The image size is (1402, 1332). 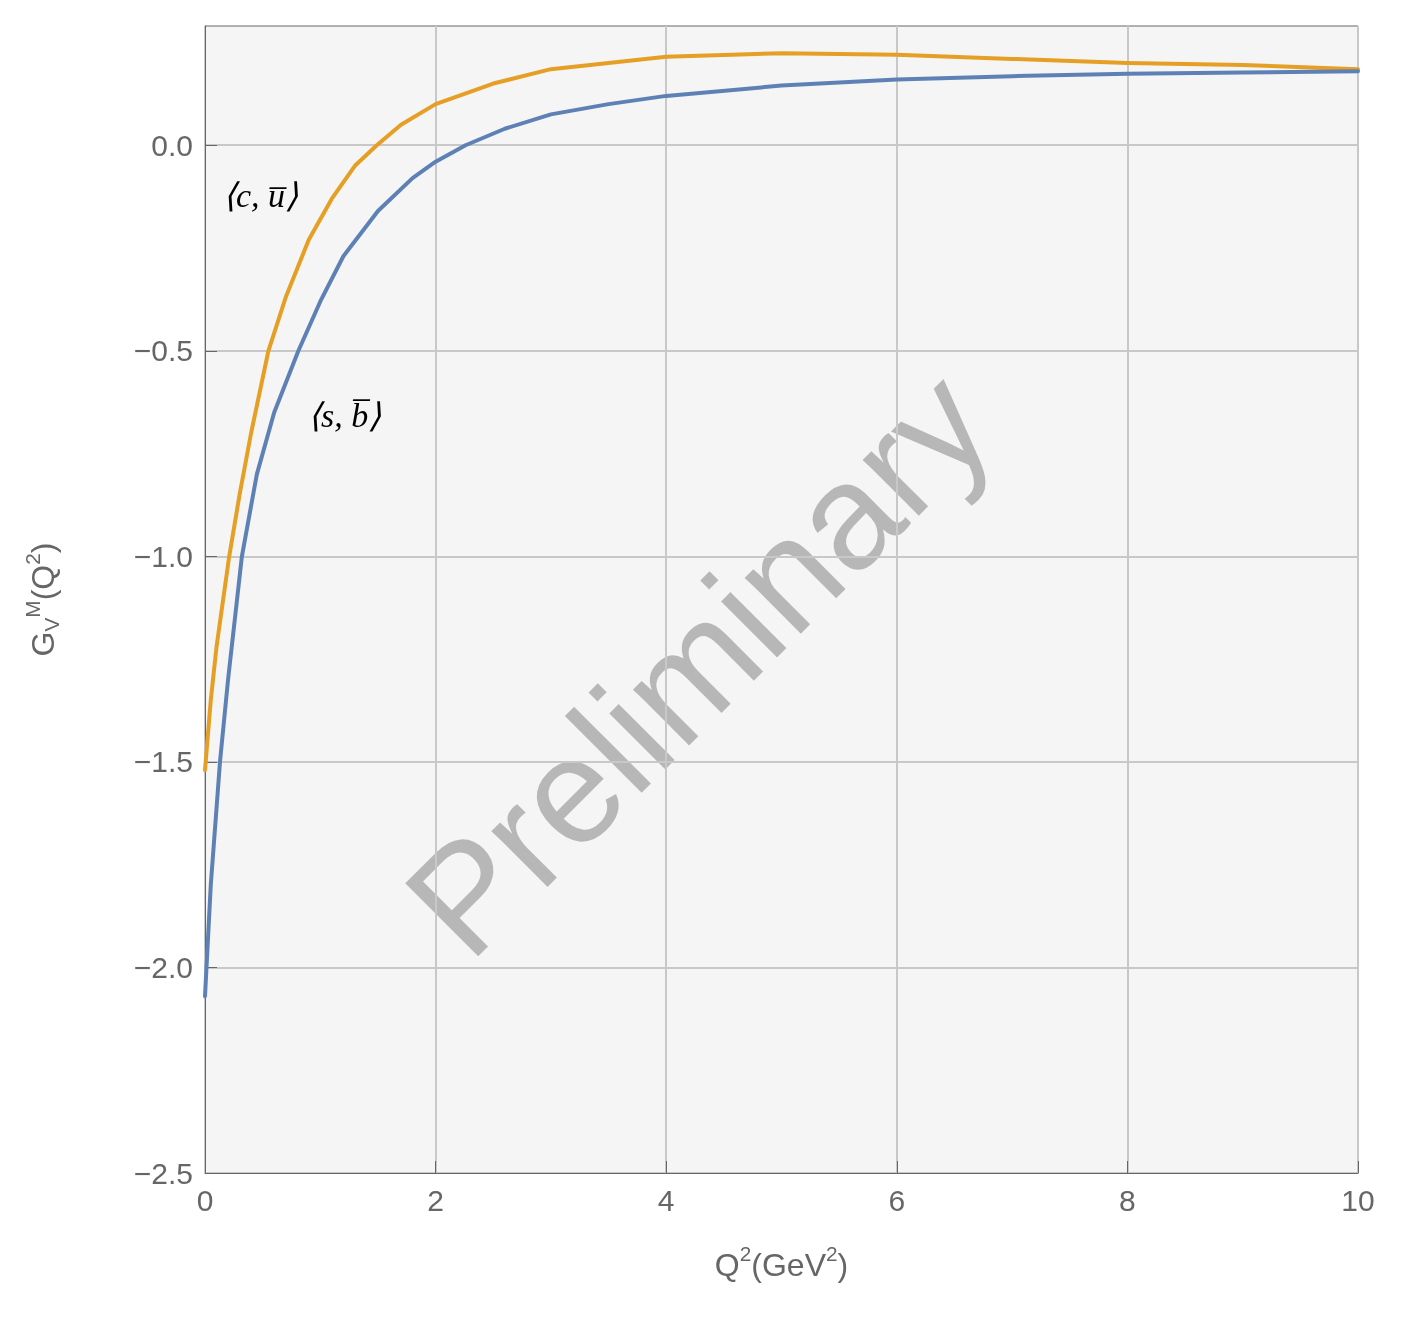 What do you see at coordinates (1358, 1200) in the screenshot?
I see `x-tick-label: 10` at bounding box center [1358, 1200].